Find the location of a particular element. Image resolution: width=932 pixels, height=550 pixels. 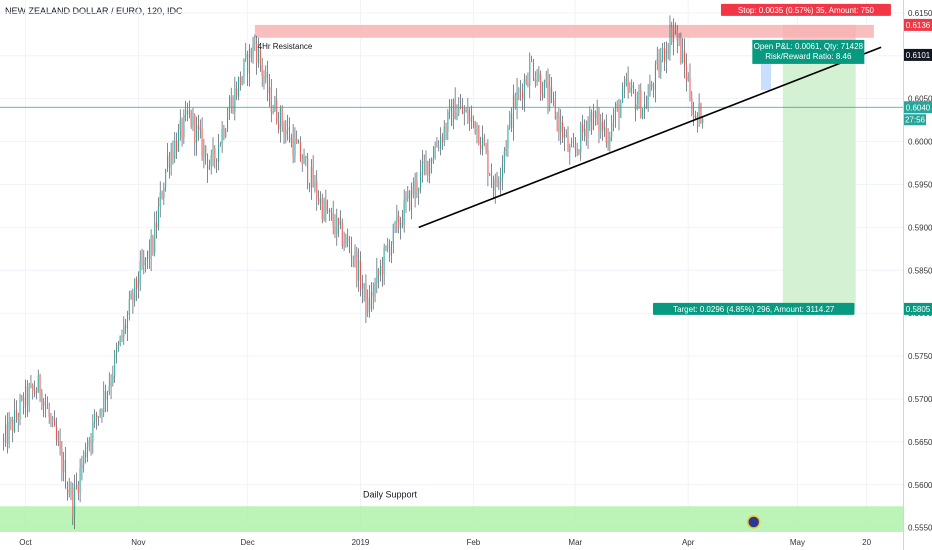

stop-label-bg is located at coordinates (805, 9).